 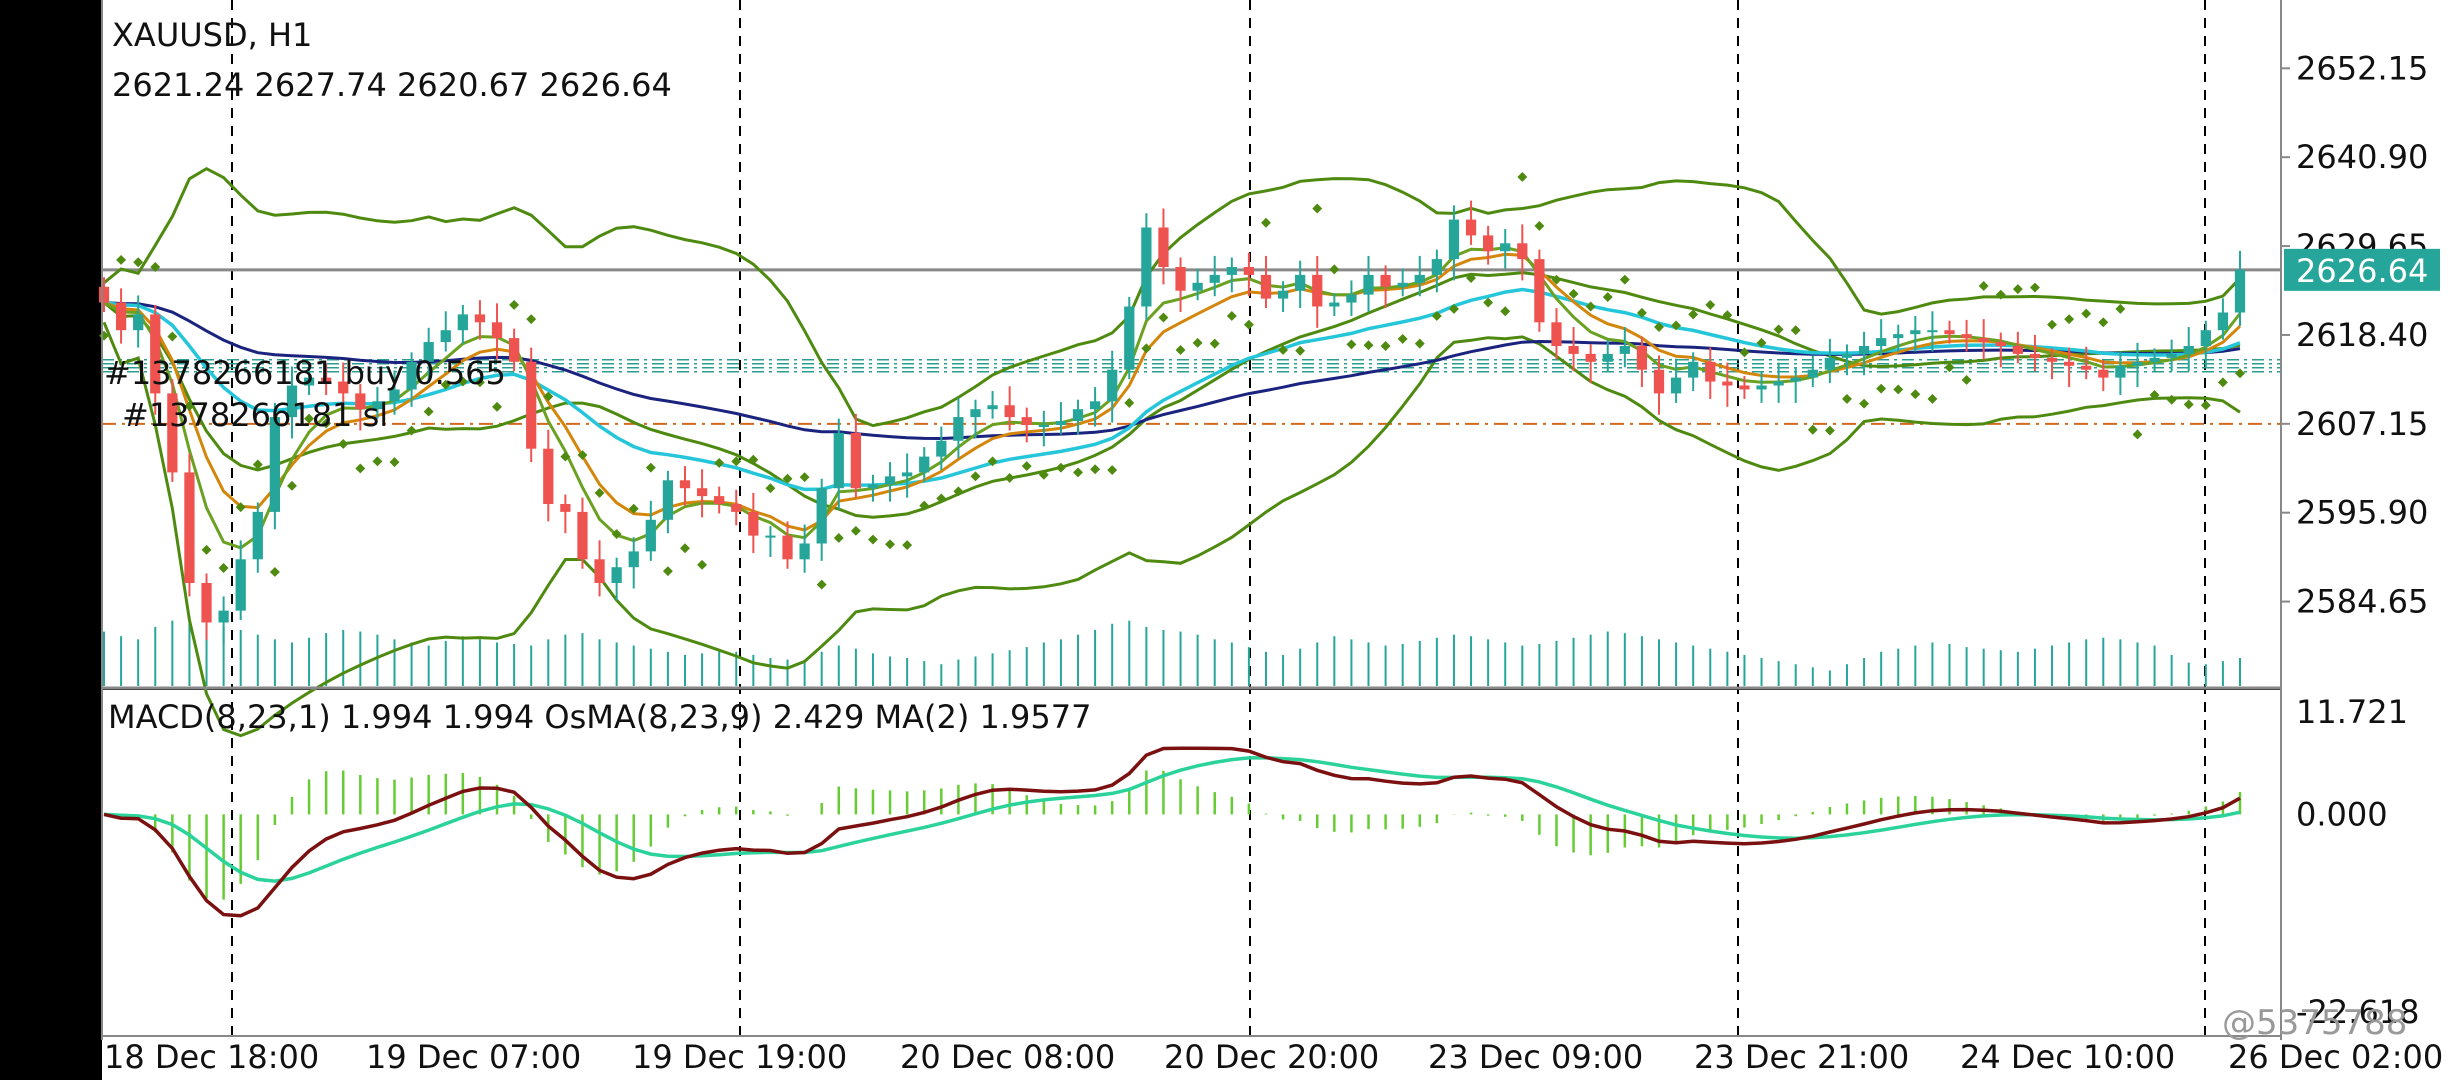 I want to click on buy-order-label: #1378266181 buy 0.565, so click(x=305, y=373).